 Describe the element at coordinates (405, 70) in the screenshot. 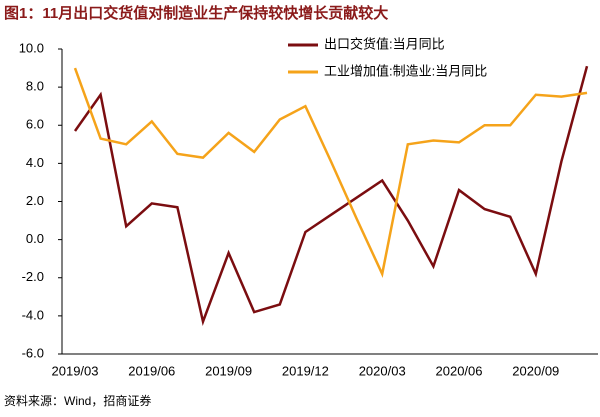

I see `legend-label: 工业增加值:制造业:当月同比` at that location.